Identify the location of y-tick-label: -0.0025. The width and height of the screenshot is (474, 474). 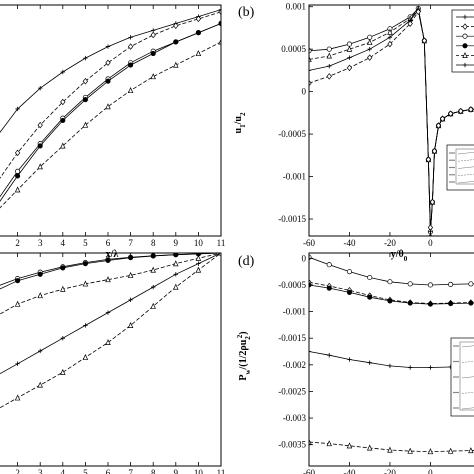
(292, 391).